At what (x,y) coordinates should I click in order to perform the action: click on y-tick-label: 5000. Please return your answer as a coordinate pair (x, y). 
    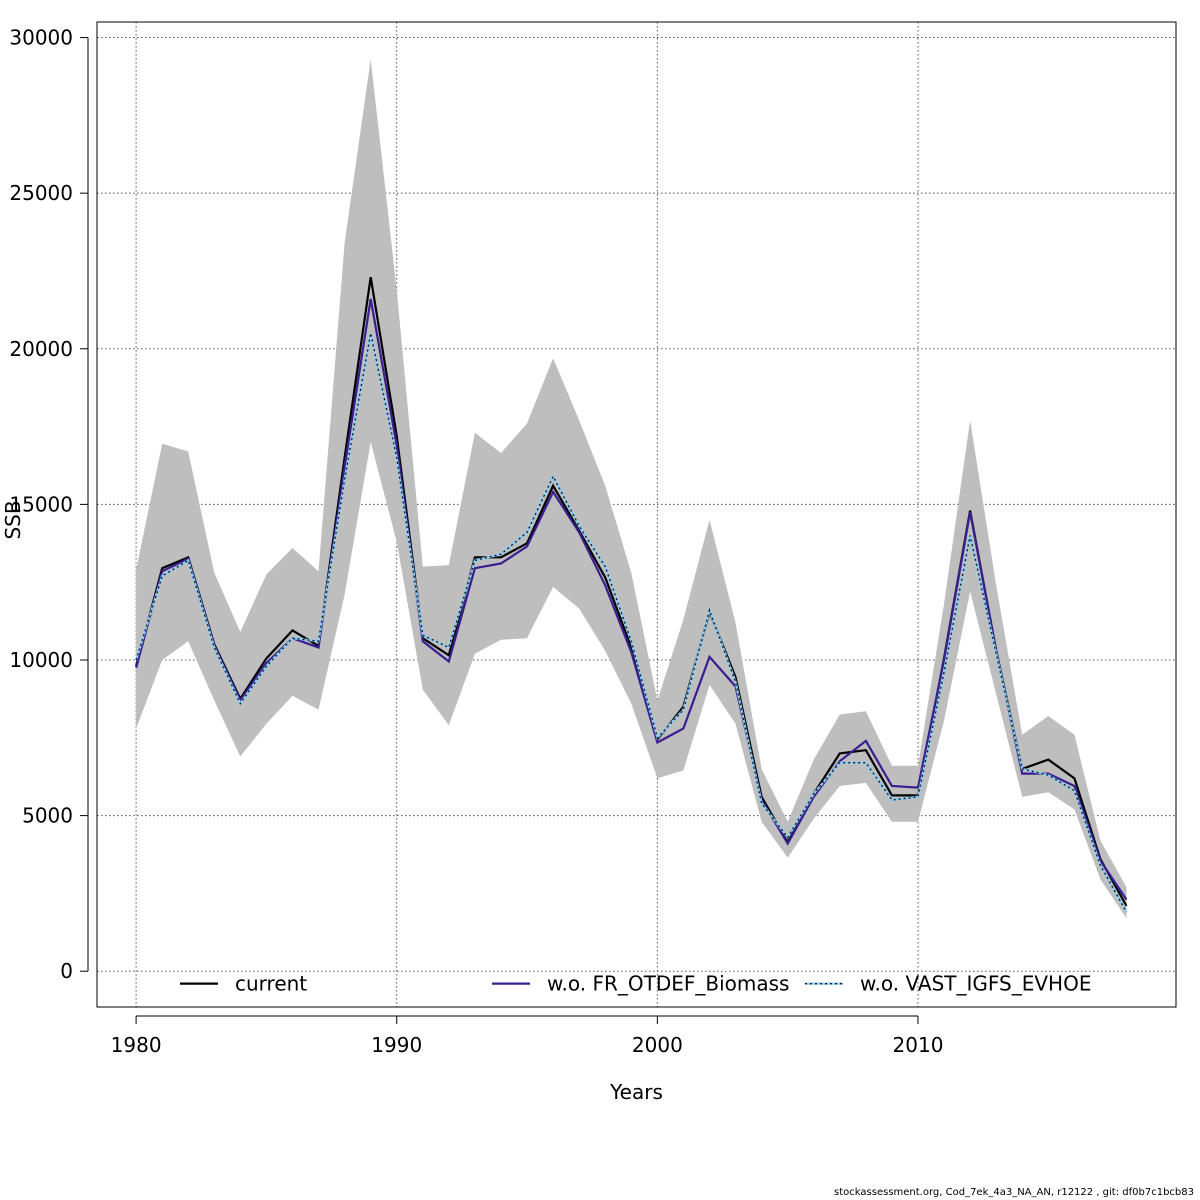
    Looking at the image, I should click on (47, 816).